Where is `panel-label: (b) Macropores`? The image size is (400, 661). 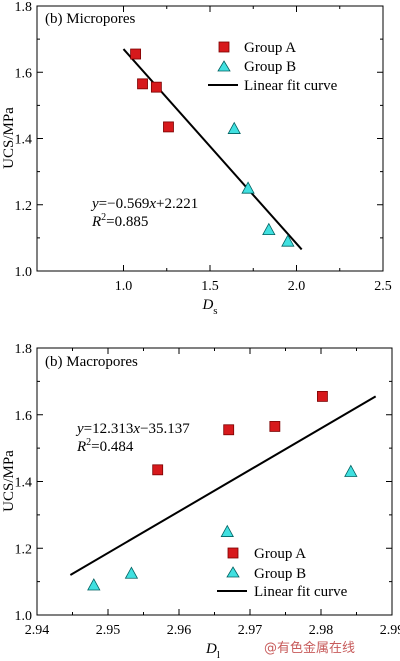
panel-label: (b) Macropores is located at coordinates (91, 362).